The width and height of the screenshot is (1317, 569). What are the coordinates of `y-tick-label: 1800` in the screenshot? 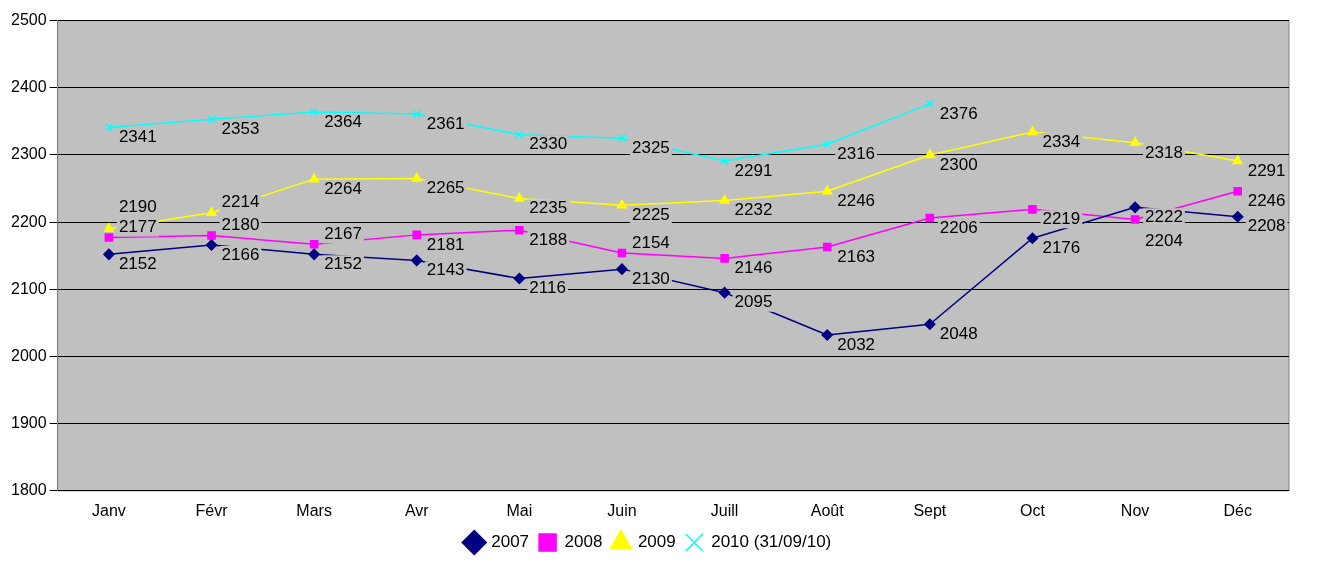 It's located at (29, 490).